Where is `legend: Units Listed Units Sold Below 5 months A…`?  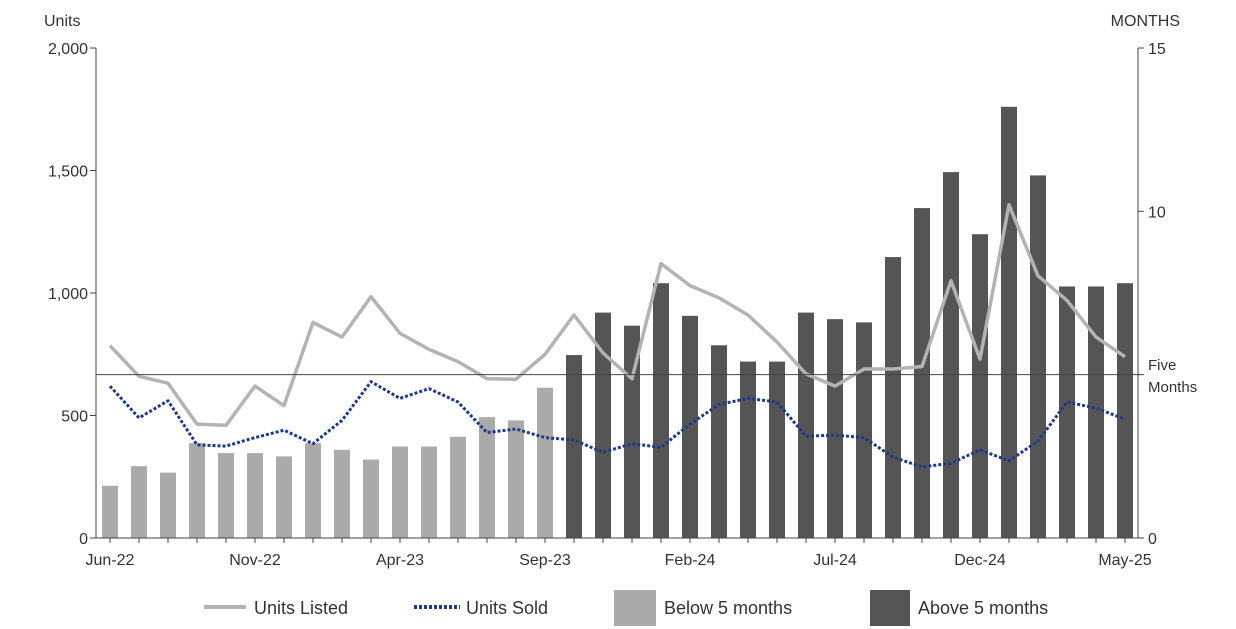
legend: Units Listed Units Sold Below 5 months A… is located at coordinates (626, 608).